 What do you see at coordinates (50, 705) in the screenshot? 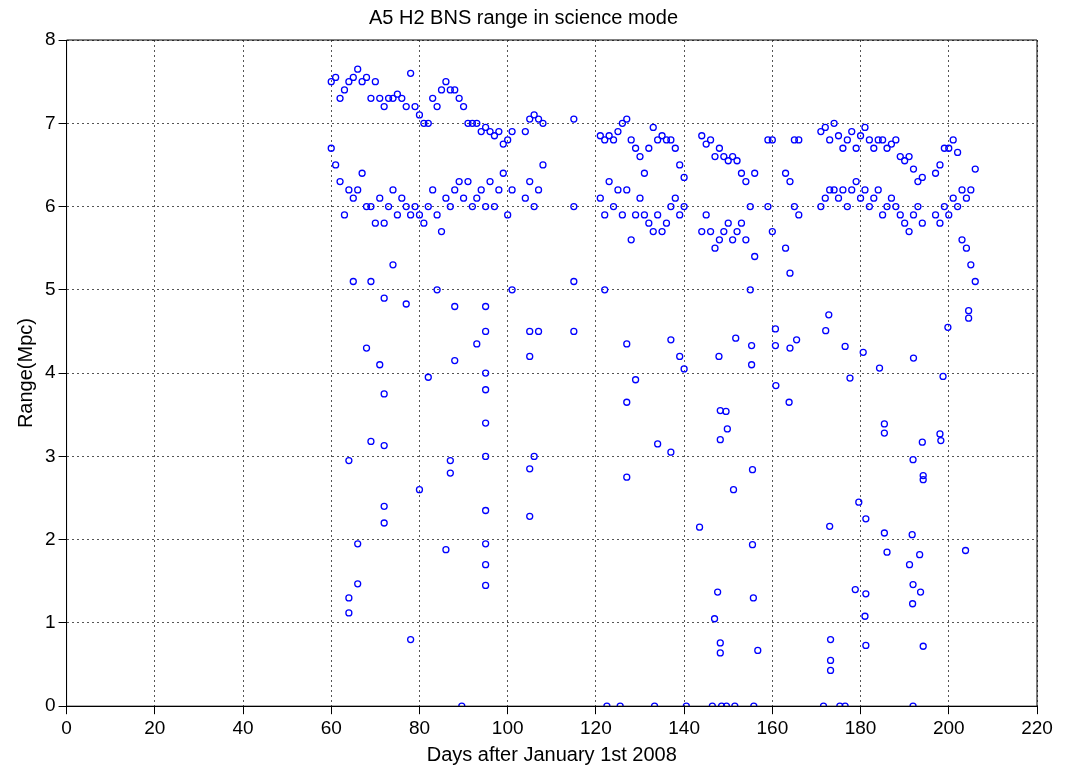
I see `y-tick-label: 0` at bounding box center [50, 705].